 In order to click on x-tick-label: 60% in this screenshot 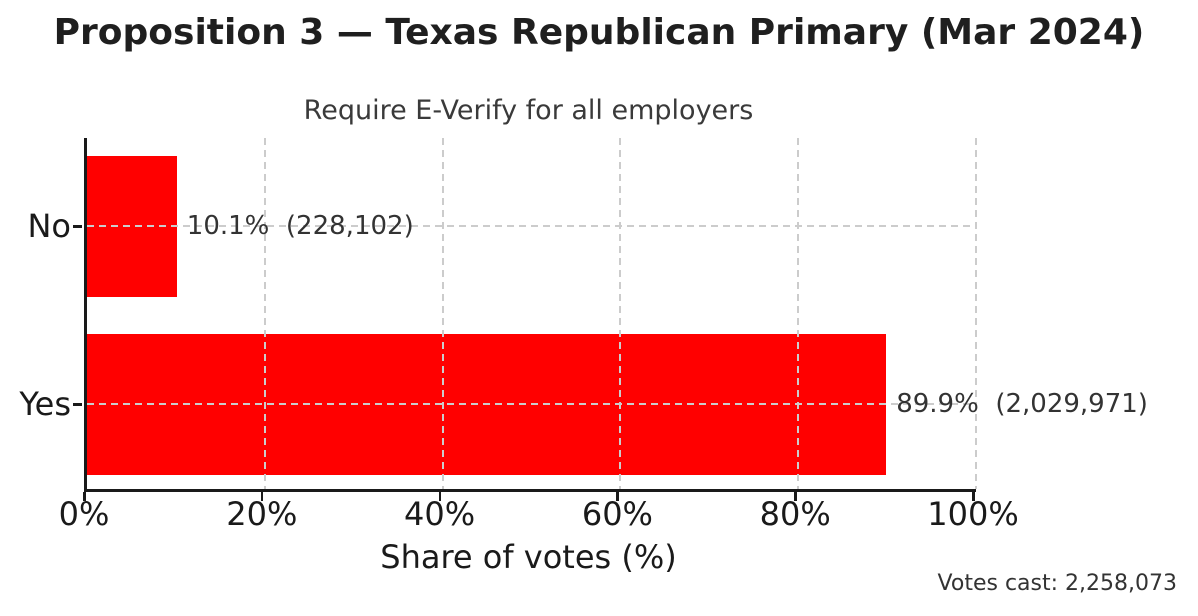, I will do `click(617, 514)`.